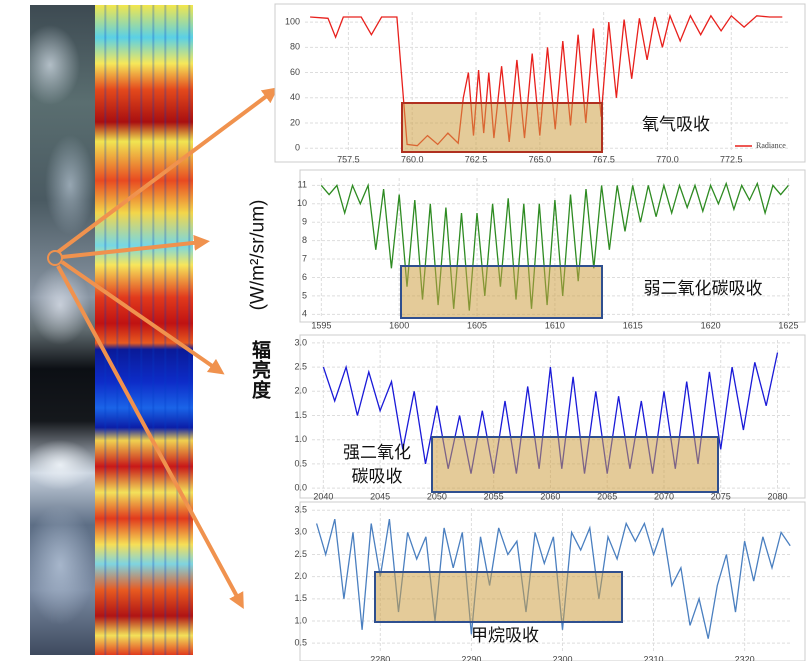 This screenshot has height=661, width=809. What do you see at coordinates (555, 325) in the screenshot?
I see `x-tick-label: 1610` at bounding box center [555, 325].